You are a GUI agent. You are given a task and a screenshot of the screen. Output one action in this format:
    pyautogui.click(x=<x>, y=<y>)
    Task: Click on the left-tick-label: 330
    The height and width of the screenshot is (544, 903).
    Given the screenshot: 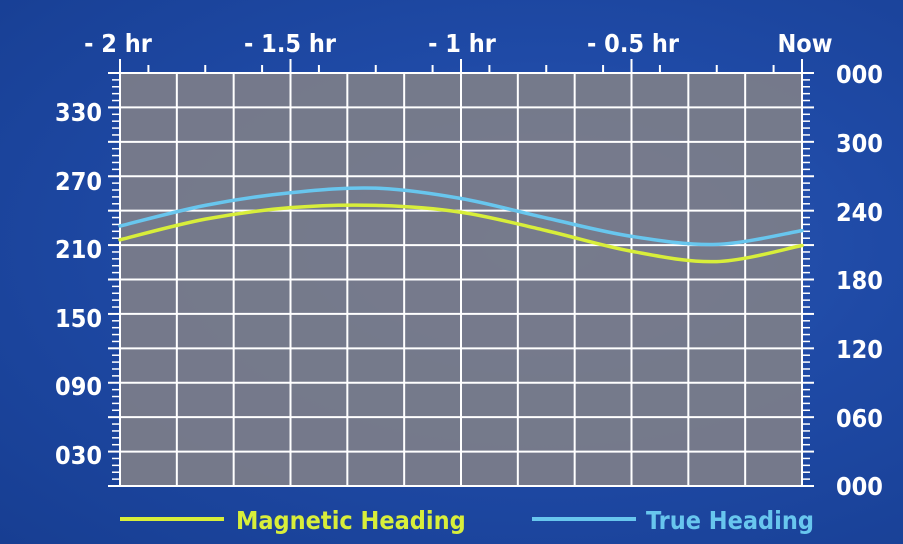 What is the action you would take?
    pyautogui.click(x=78, y=112)
    